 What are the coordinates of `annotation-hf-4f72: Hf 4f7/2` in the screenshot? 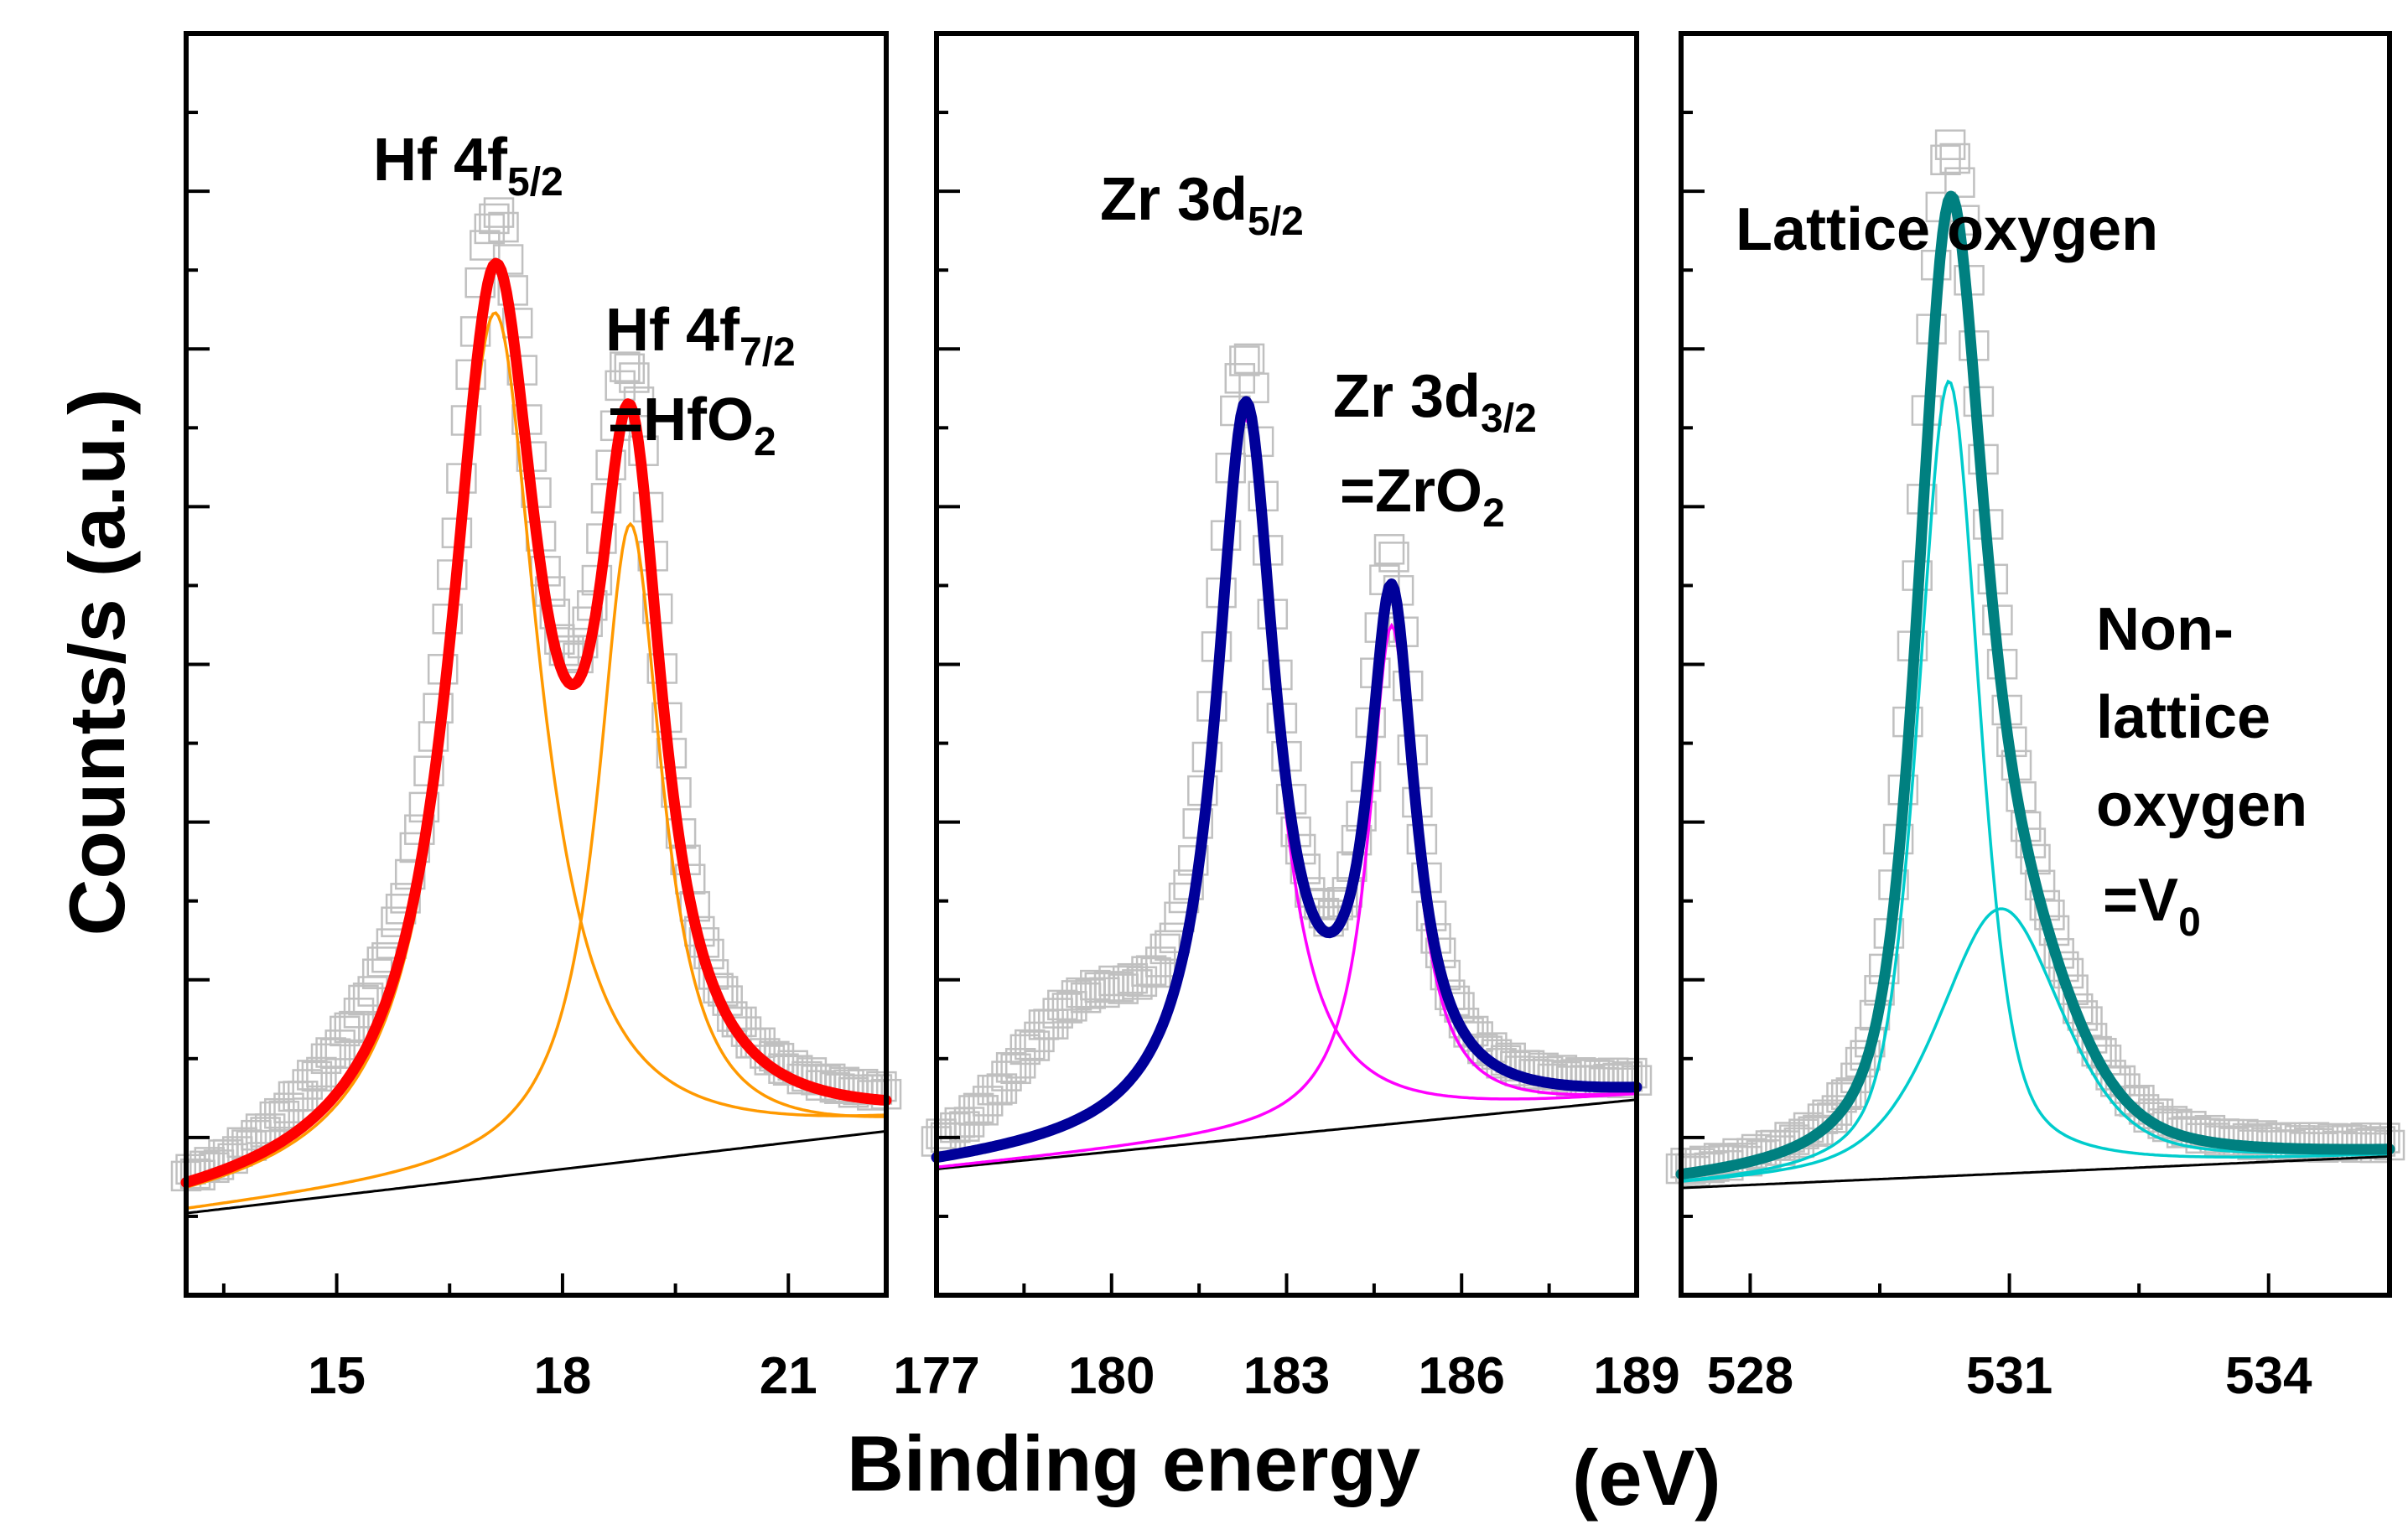 It's located at (700, 336).